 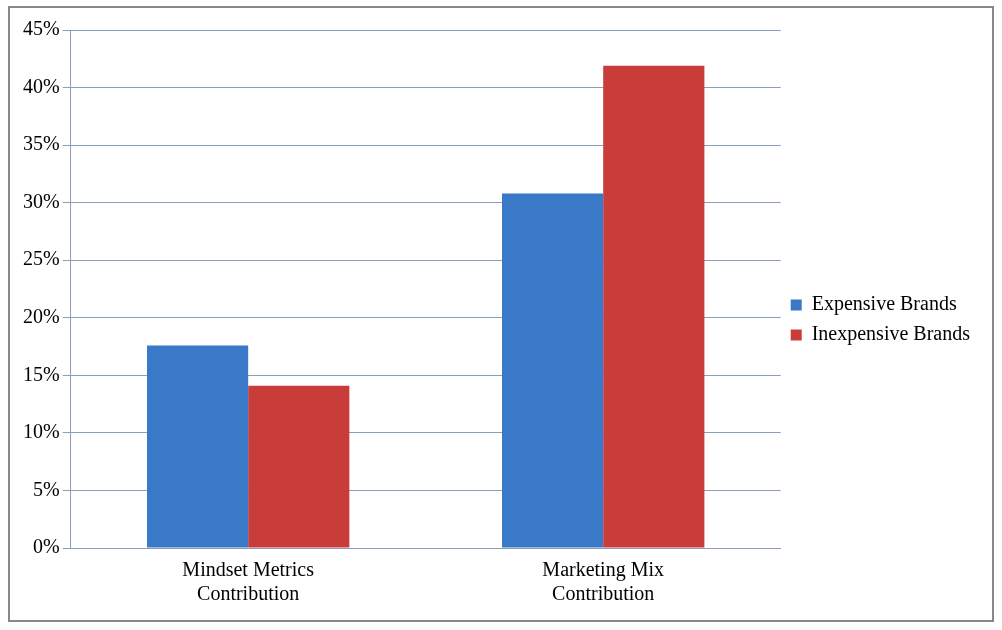 I want to click on y-tick-label: 0%, so click(x=46, y=546).